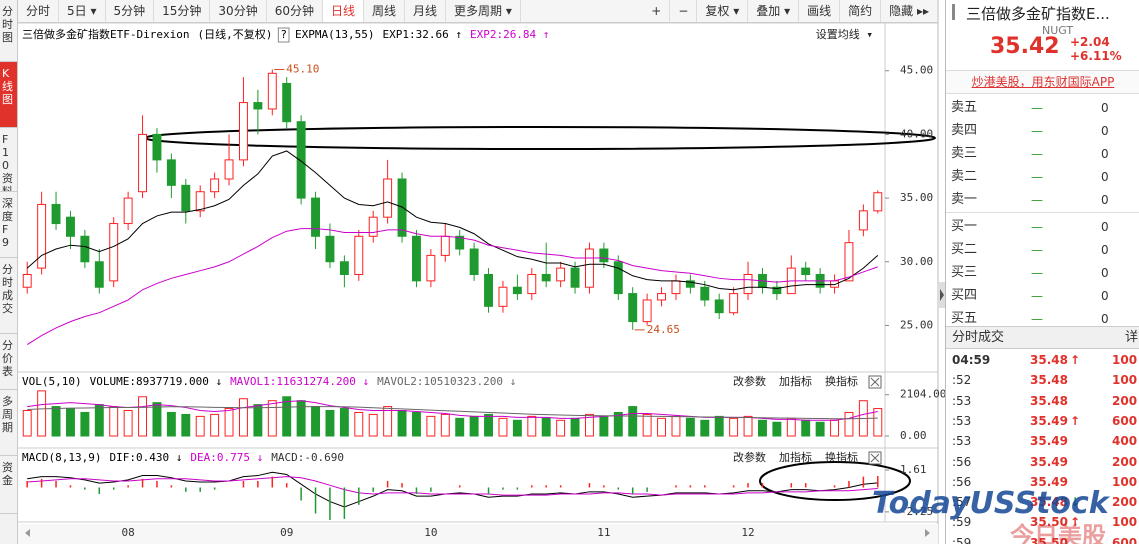  What do you see at coordinates (8, 95) in the screenshot?
I see `sidebar-tab: K线图` at bounding box center [8, 95].